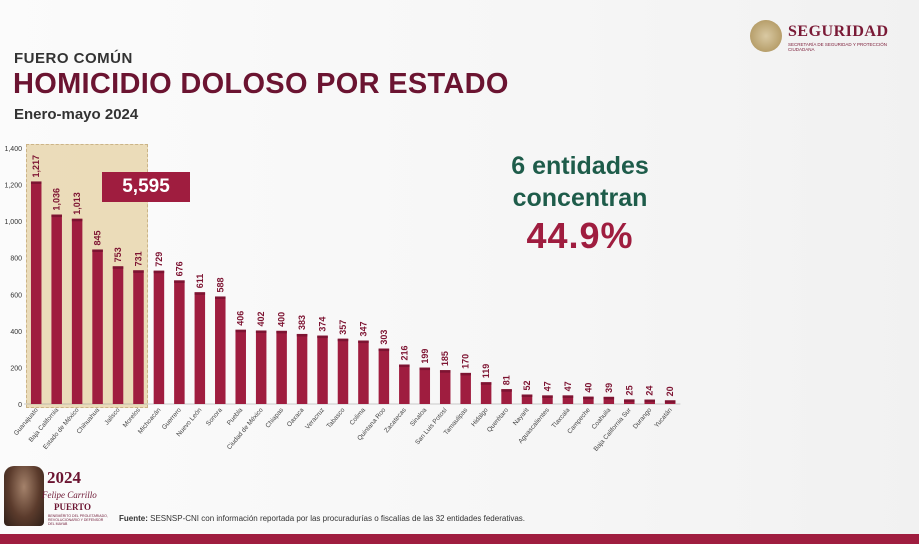 The height and width of the screenshot is (544, 919). I want to click on concentration-callout: 6 entidades concentran 44.9%, so click(580, 204).